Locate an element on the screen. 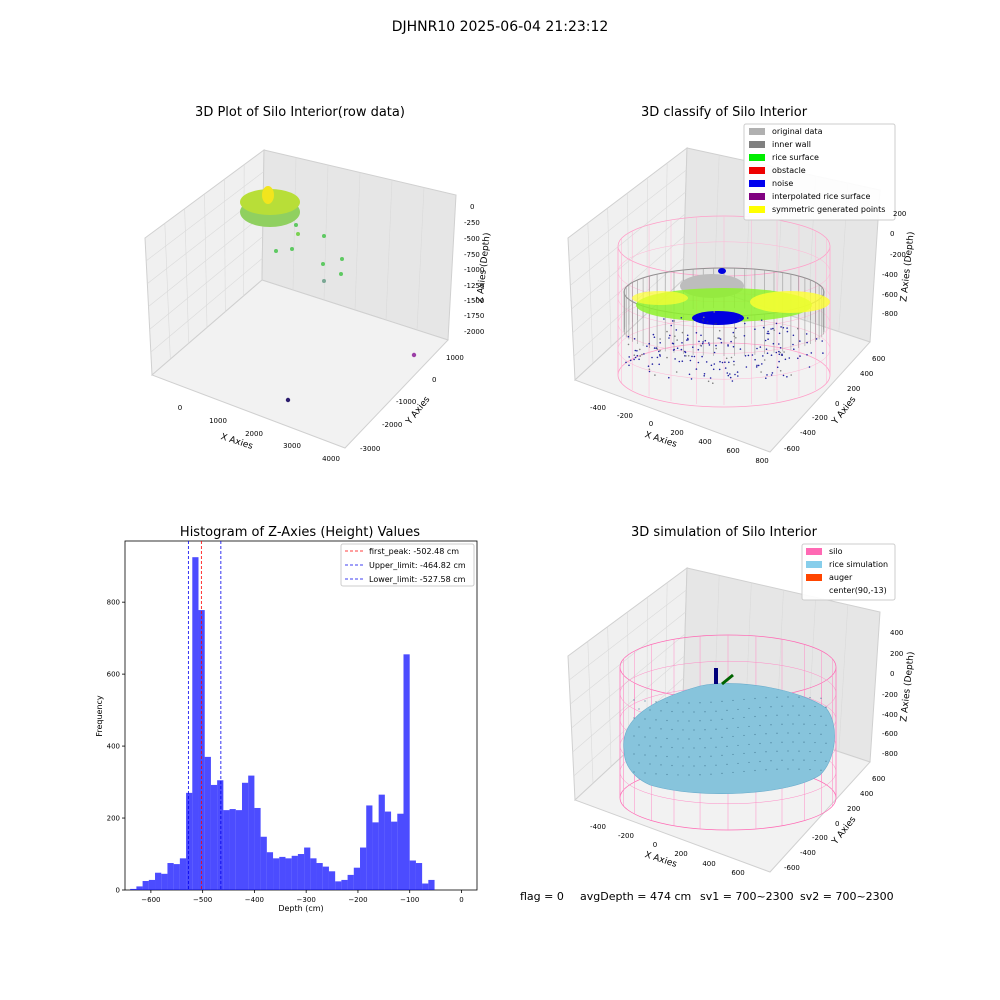  panel4-auger-shaft is located at coordinates (716, 676).